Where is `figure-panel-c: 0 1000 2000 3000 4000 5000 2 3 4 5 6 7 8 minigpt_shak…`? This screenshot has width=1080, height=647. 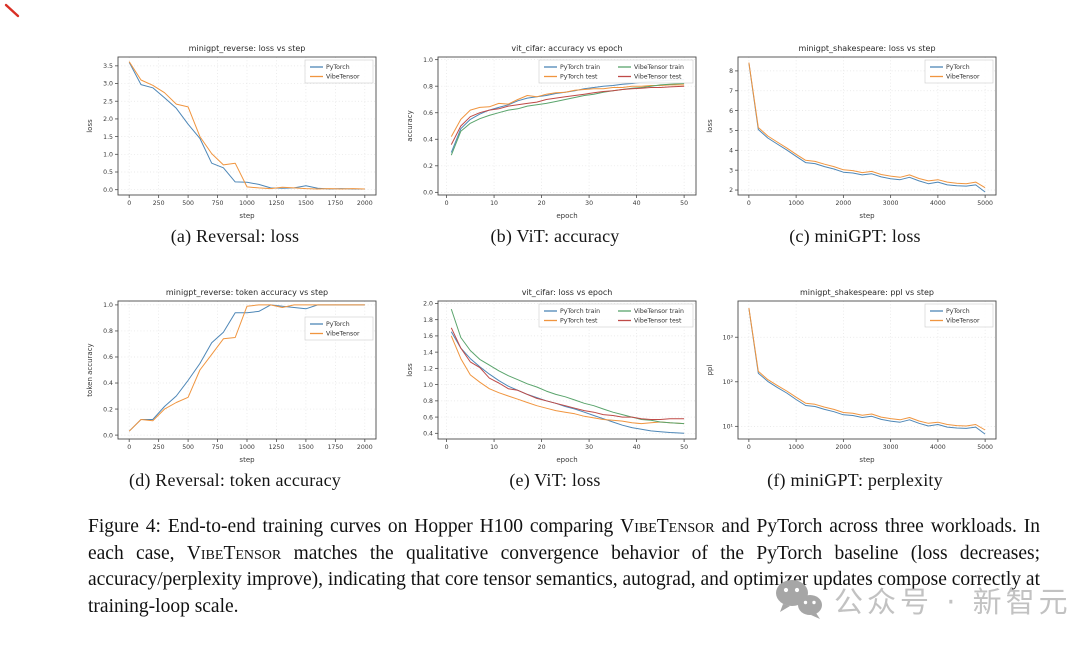 figure-panel-c: 0 1000 2000 3000 4000 5000 2 3 4 5 6 7 8 minigpt_shak… is located at coordinates (855, 144).